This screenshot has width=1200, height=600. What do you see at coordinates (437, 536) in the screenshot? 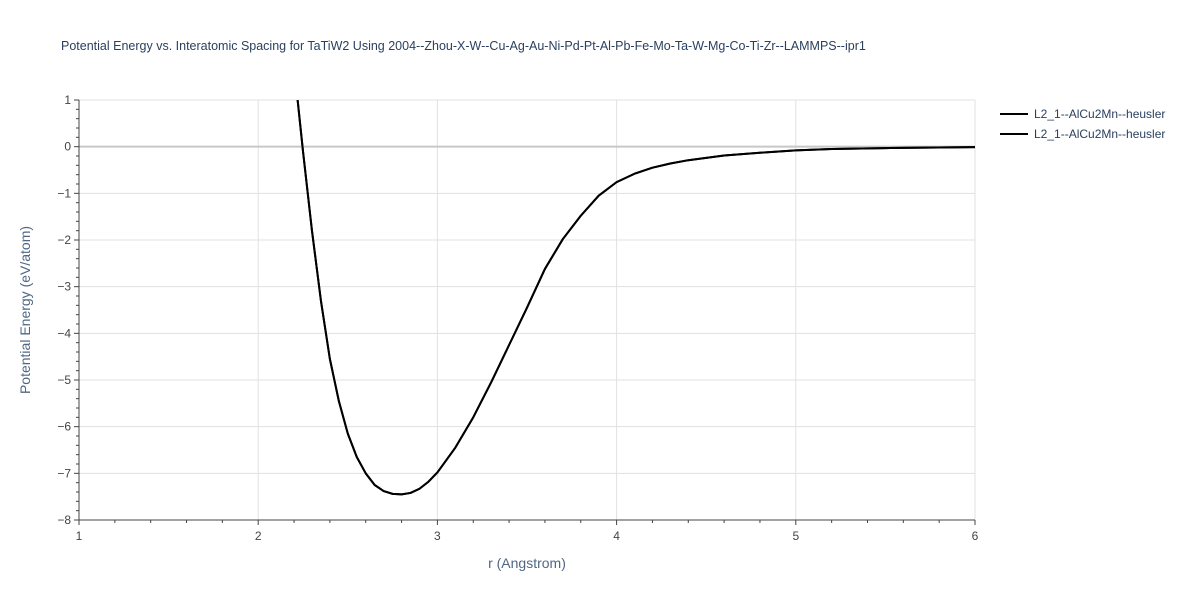
I see `x-tick-label: 3` at bounding box center [437, 536].